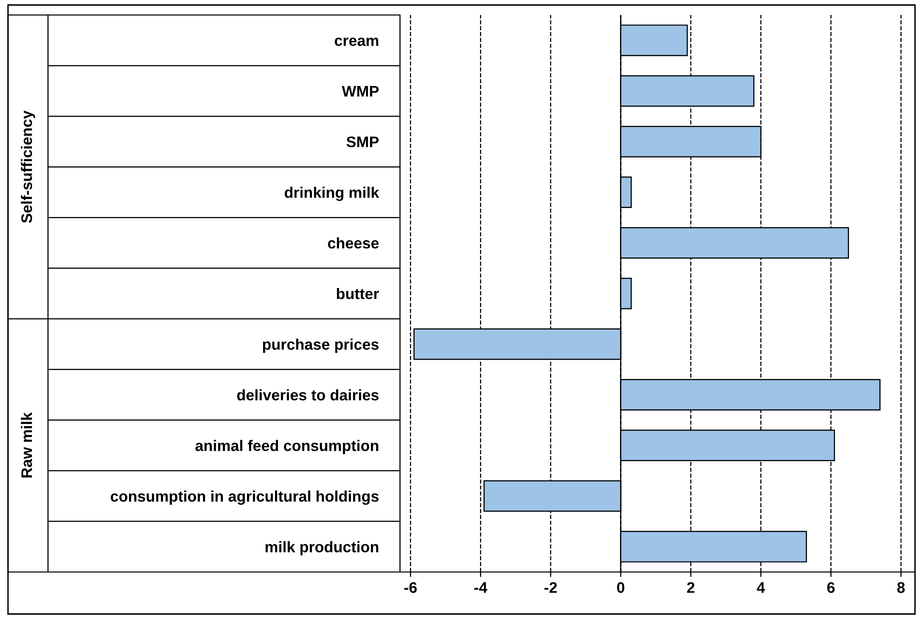 Image resolution: width=922 pixels, height=619 pixels. What do you see at coordinates (286, 447) in the screenshot?
I see `y-tick-label: animal feed consumption` at bounding box center [286, 447].